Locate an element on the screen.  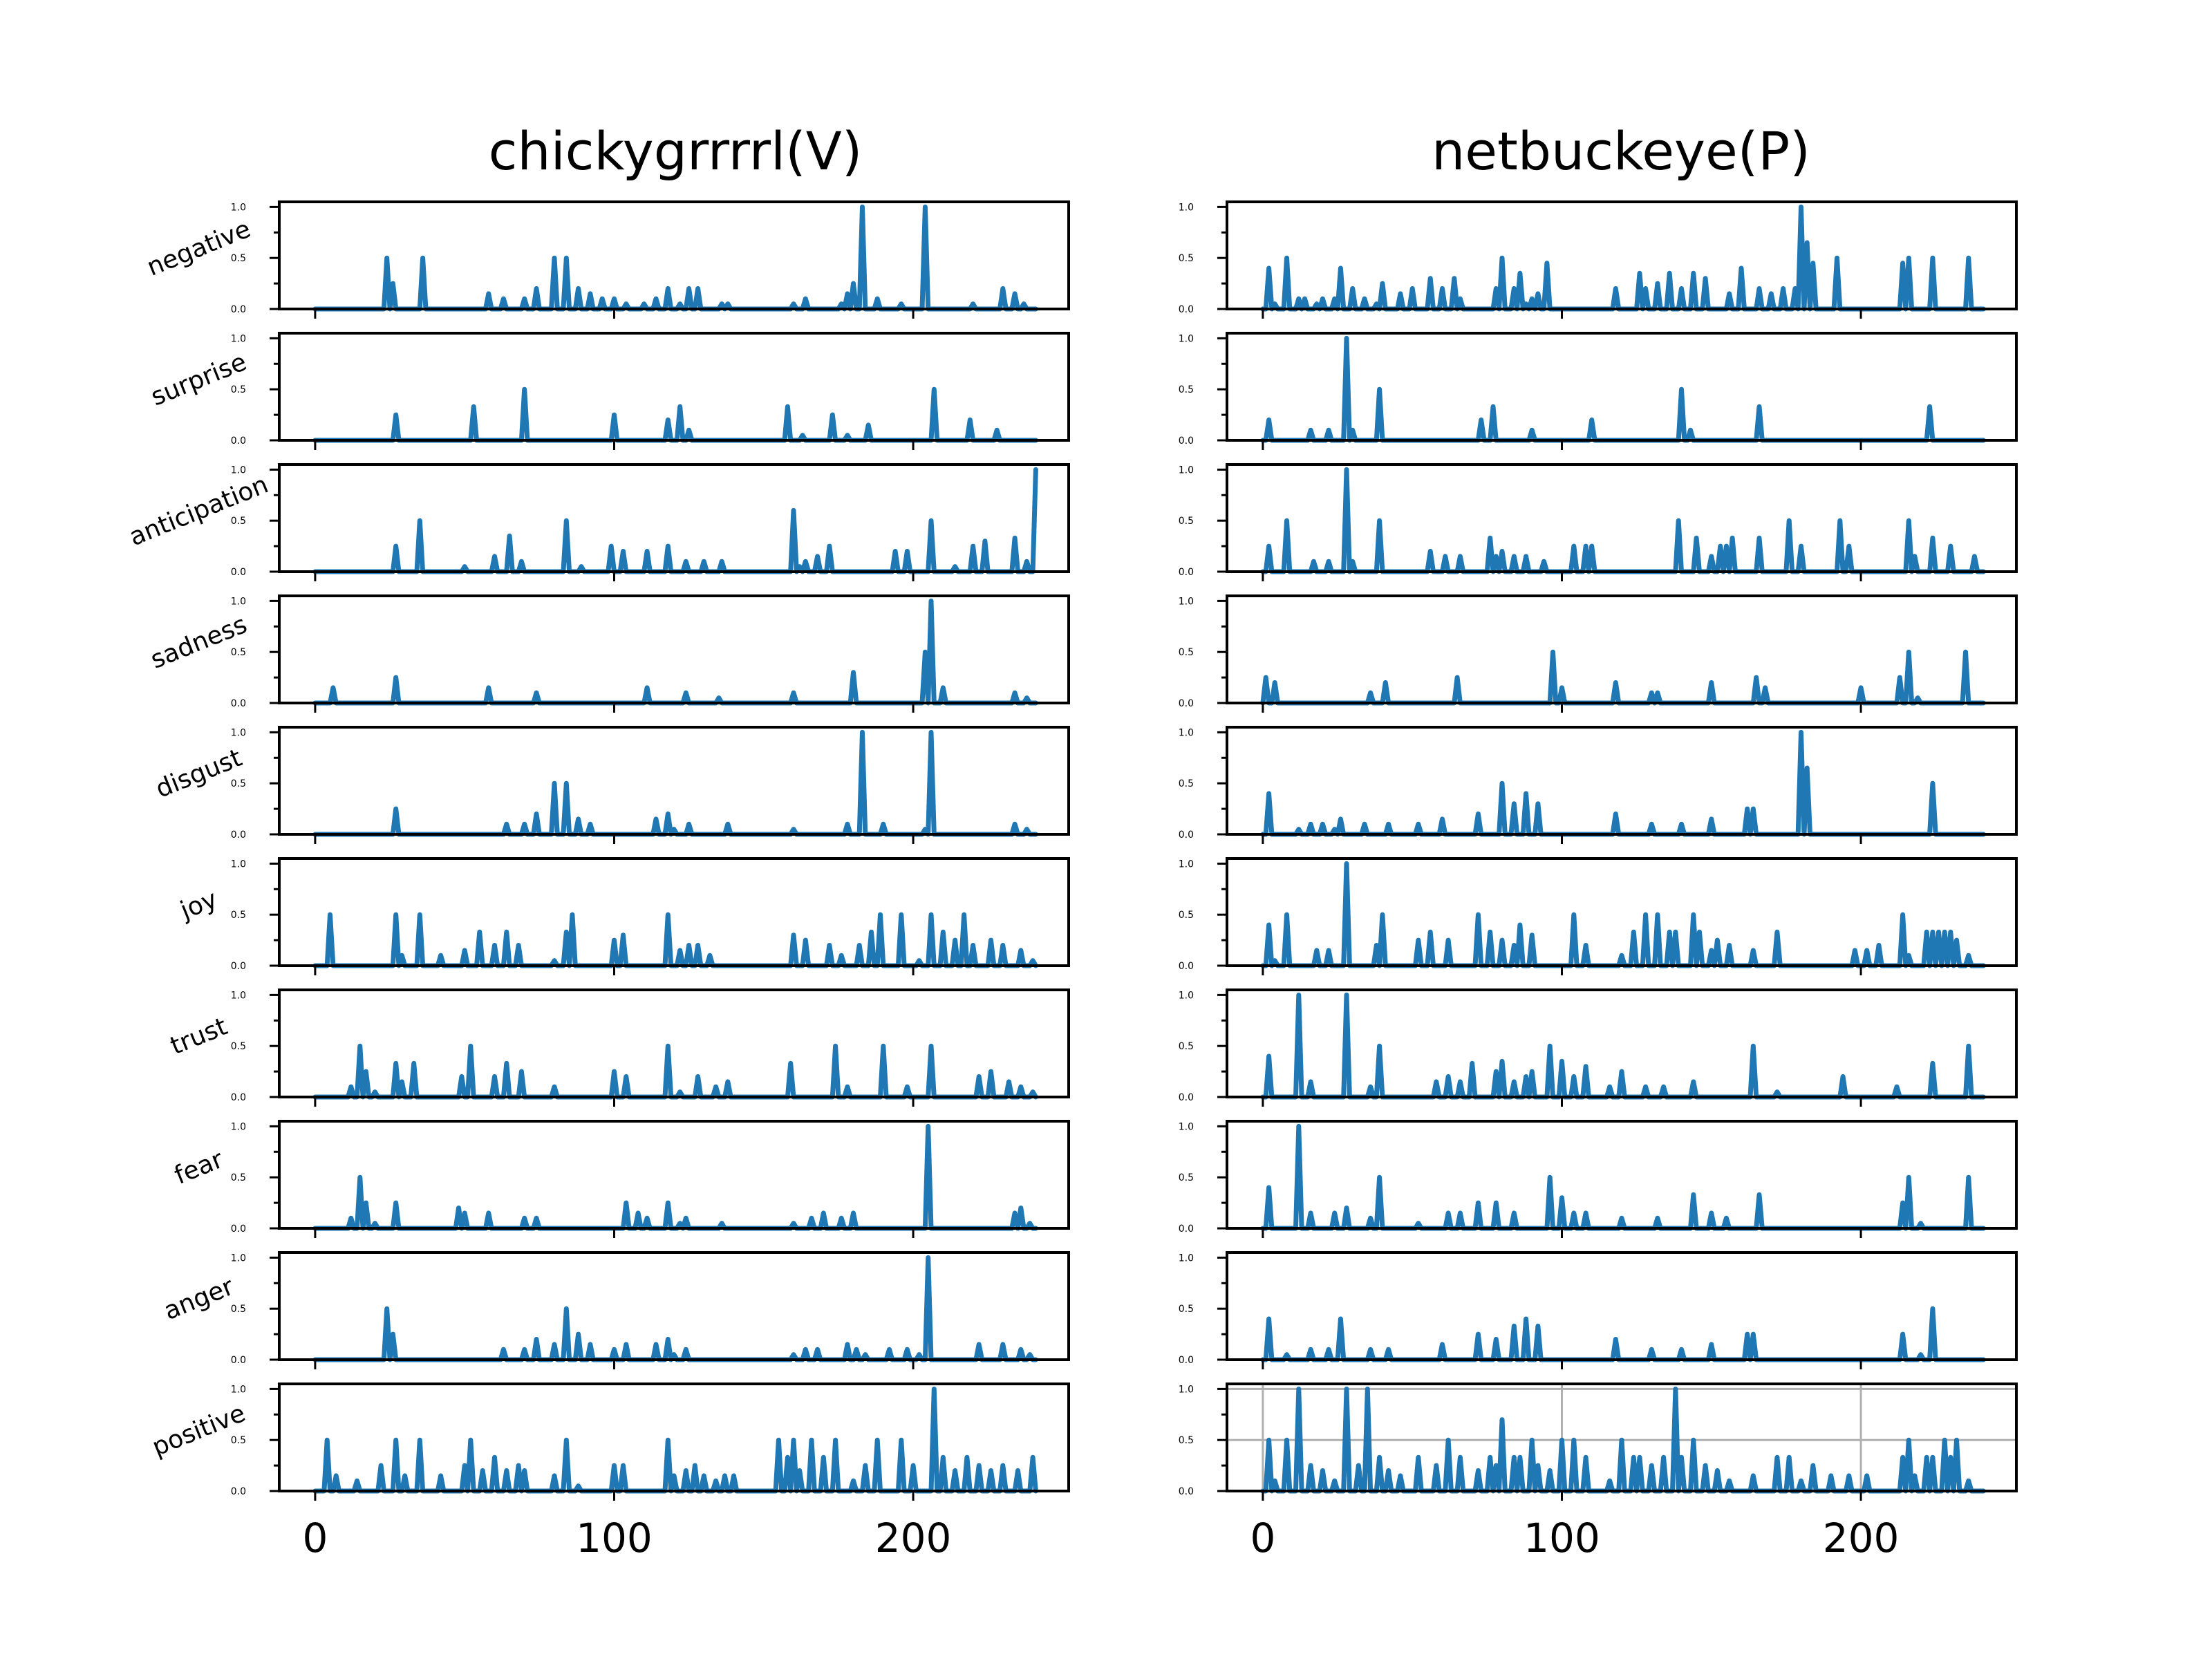
panel-surprise-right: 0.0 0.5 1.0 is located at coordinates (1598, 391).